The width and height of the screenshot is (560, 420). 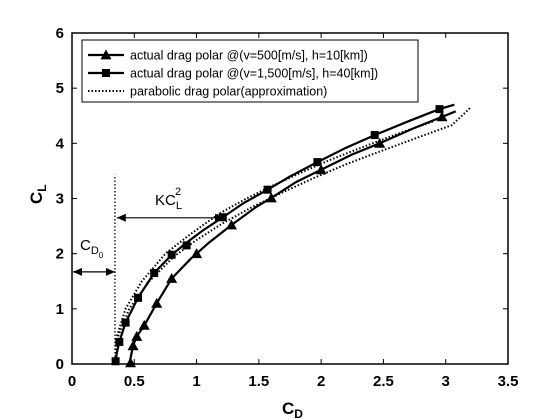 What do you see at coordinates (60, 143) in the screenshot?
I see `y-tick-label: 4` at bounding box center [60, 143].